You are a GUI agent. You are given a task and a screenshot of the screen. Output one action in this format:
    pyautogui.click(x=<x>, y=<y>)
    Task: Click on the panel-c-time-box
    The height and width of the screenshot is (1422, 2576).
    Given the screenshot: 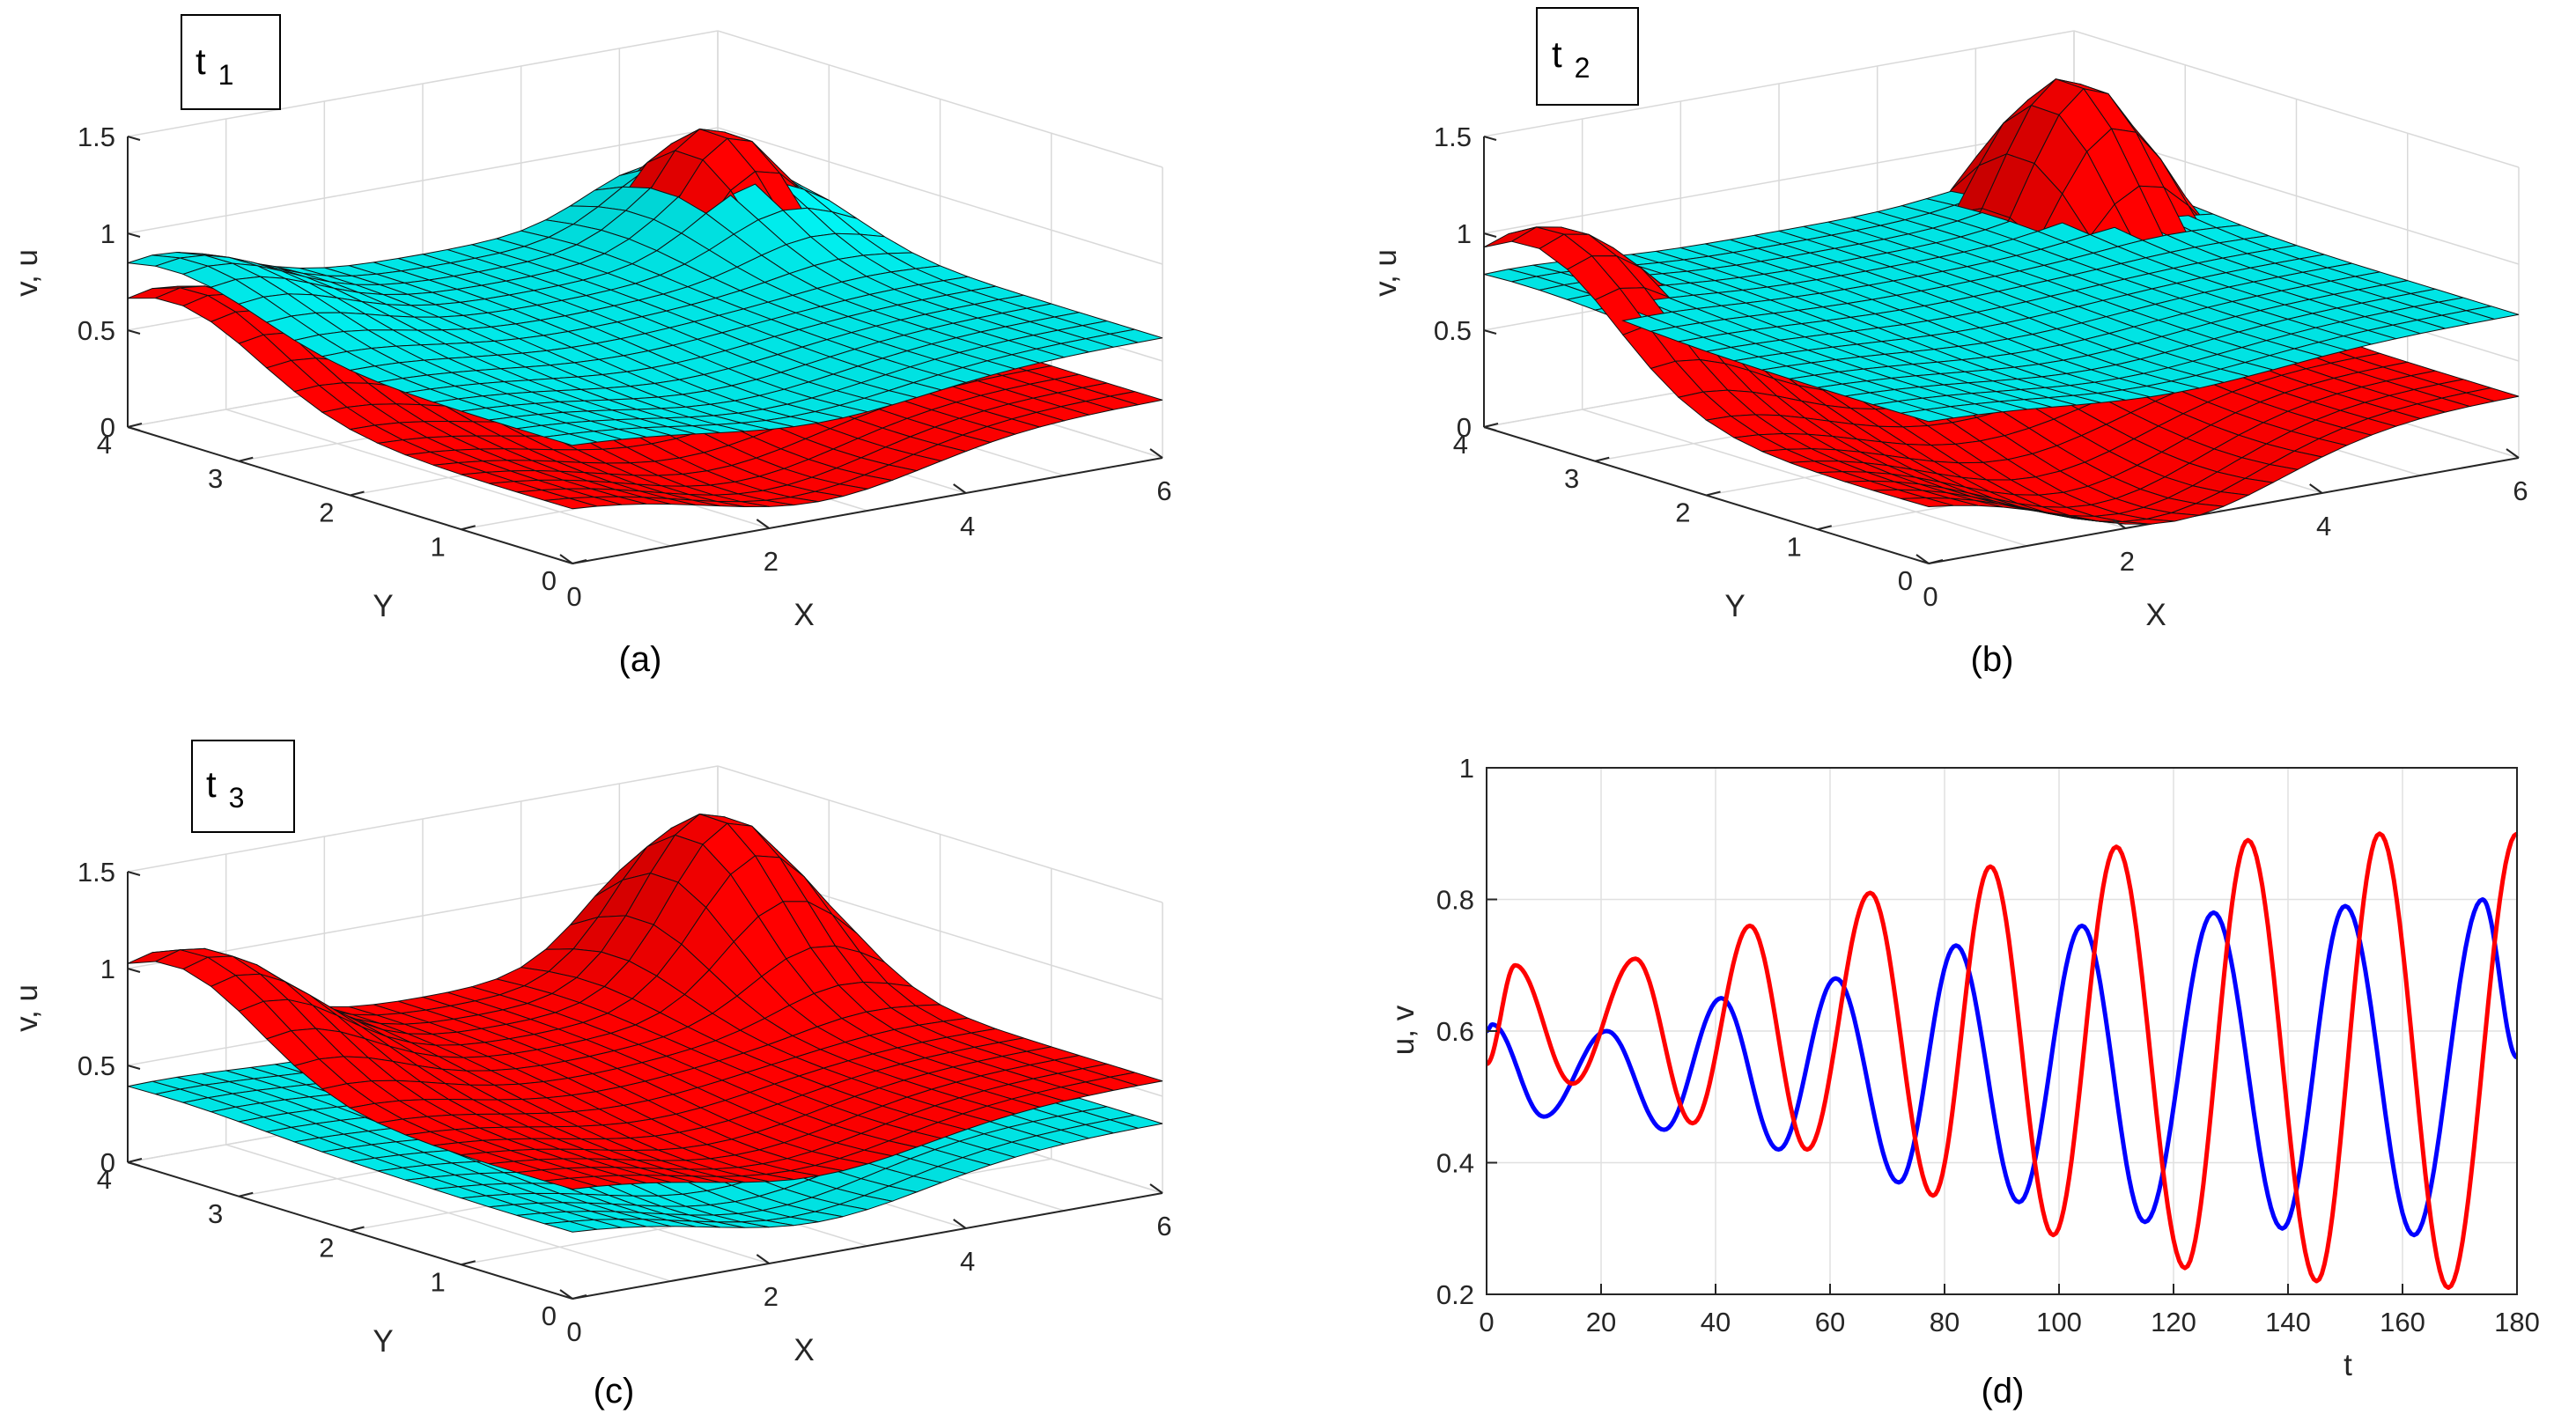 What is the action you would take?
    pyautogui.click(x=243, y=786)
    